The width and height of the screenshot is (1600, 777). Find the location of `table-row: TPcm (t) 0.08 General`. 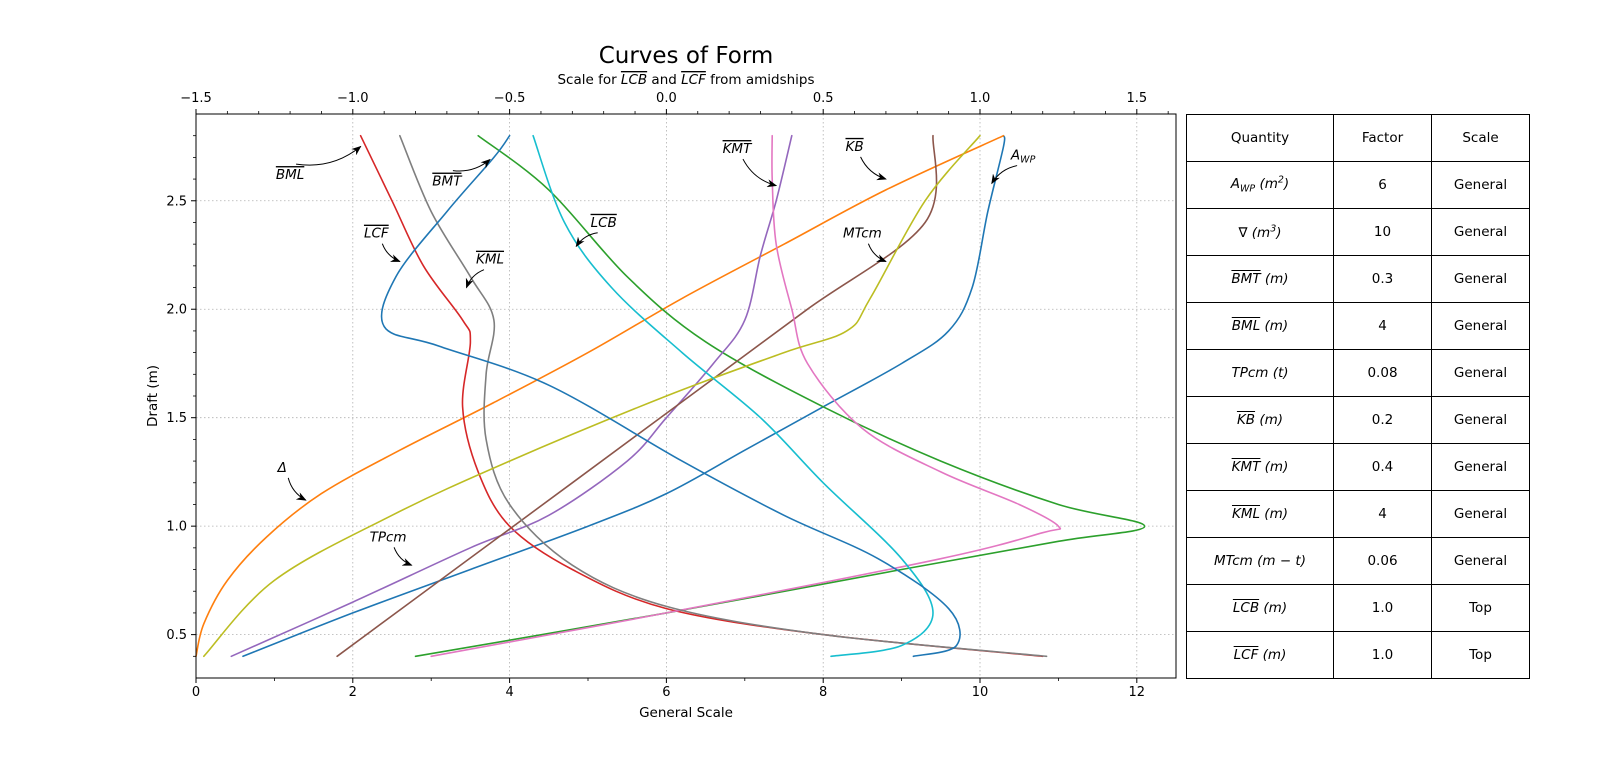

table-row: TPcm (t) 0.08 General is located at coordinates (1358, 373).